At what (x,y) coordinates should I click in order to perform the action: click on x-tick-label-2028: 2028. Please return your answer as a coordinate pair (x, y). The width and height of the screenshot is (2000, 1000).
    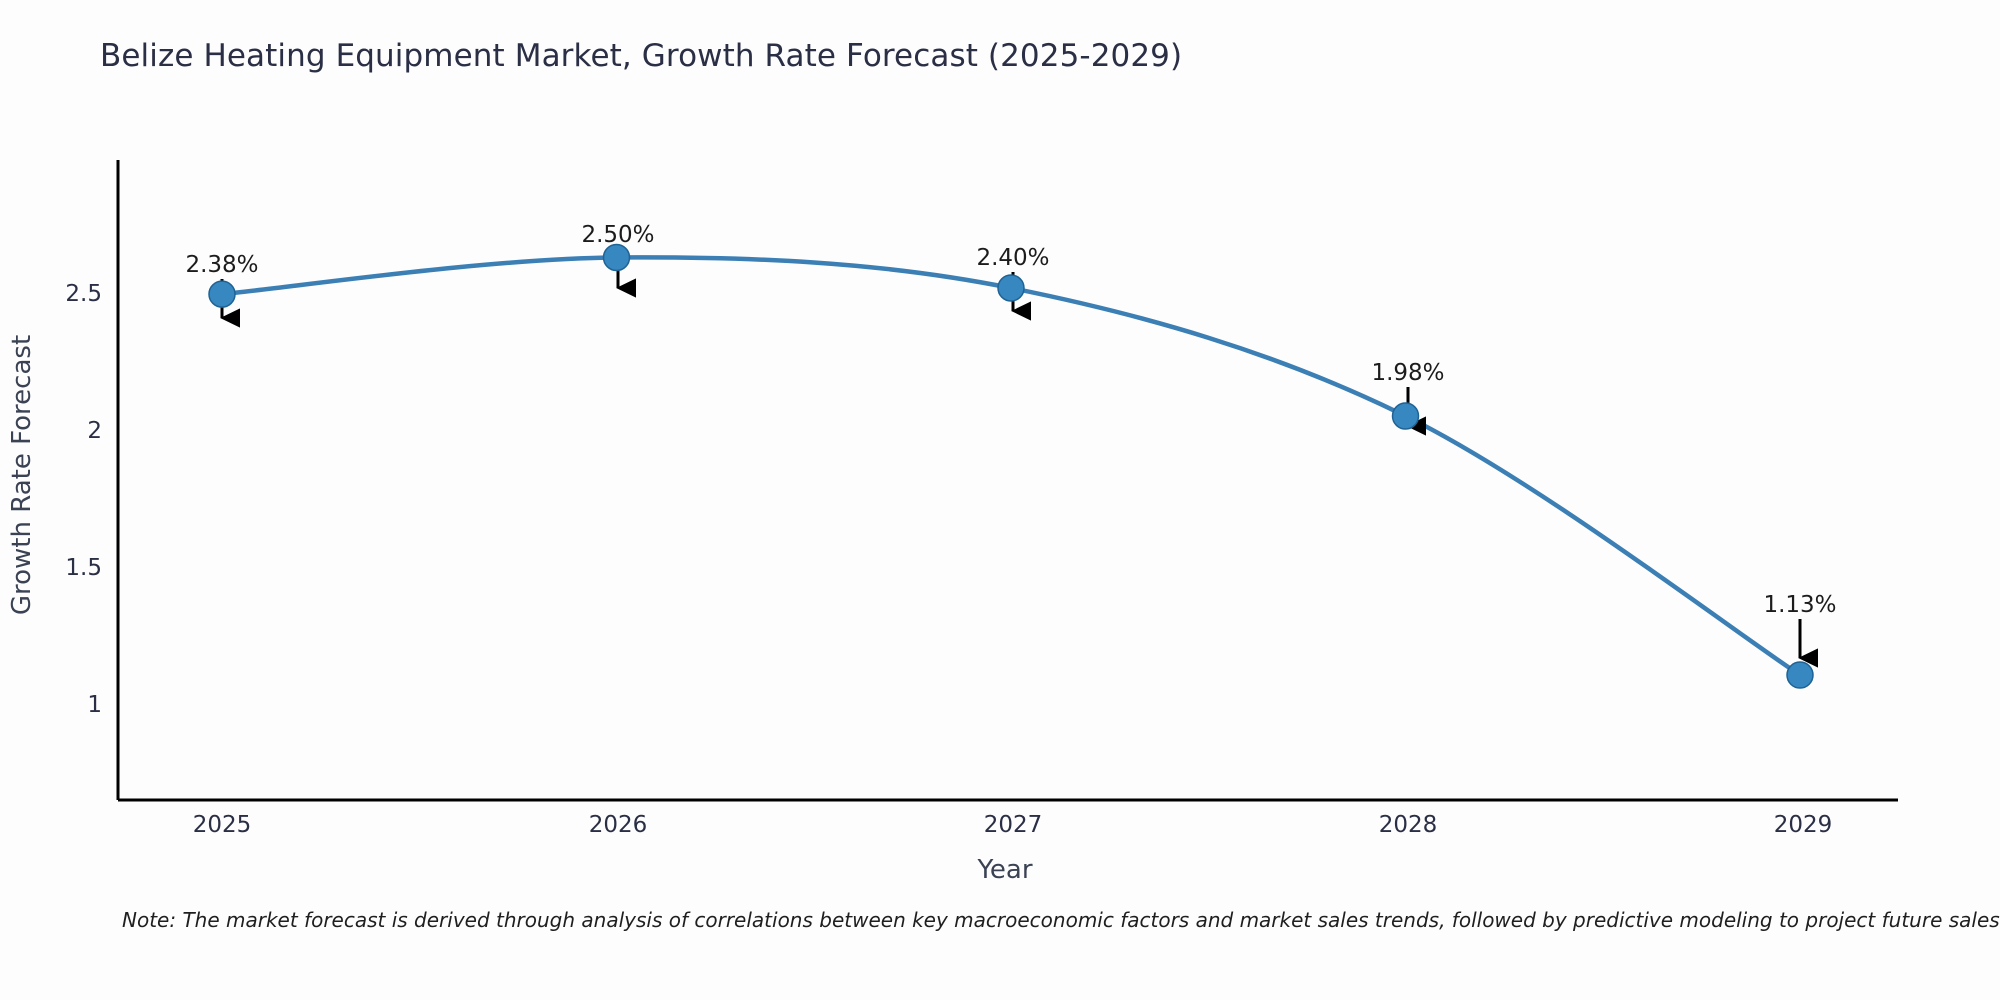
    Looking at the image, I should click on (1408, 825).